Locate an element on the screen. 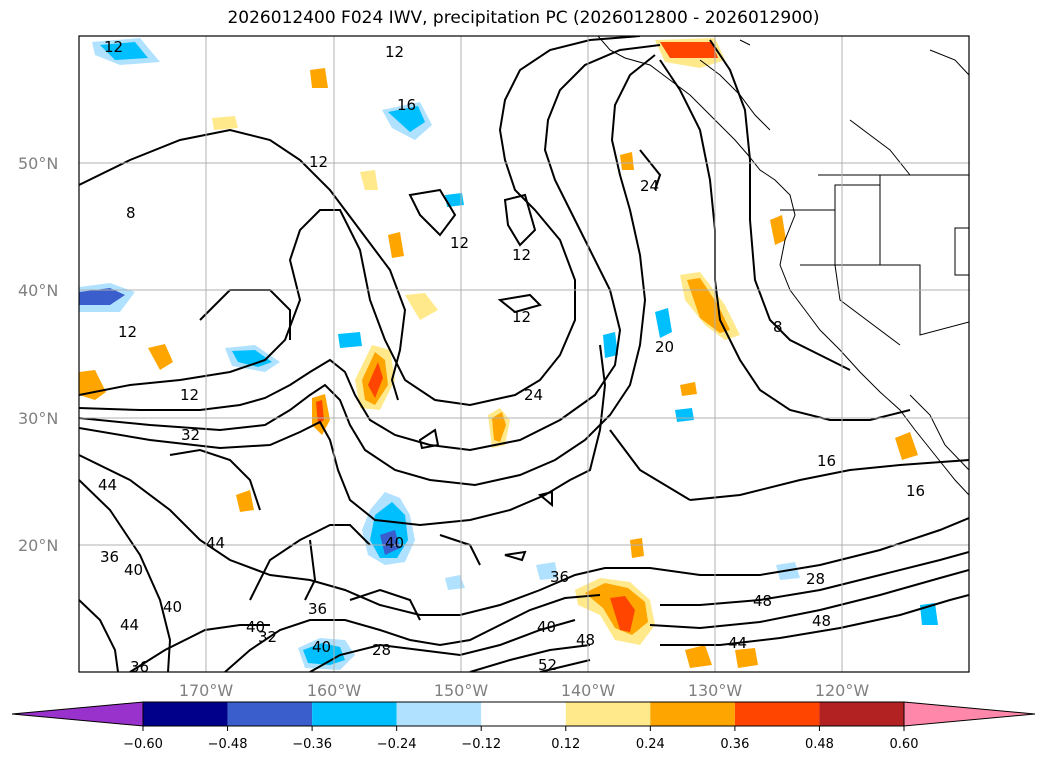 This screenshot has width=1047, height=765. lon-label-140w: 140°W is located at coordinates (588, 690).